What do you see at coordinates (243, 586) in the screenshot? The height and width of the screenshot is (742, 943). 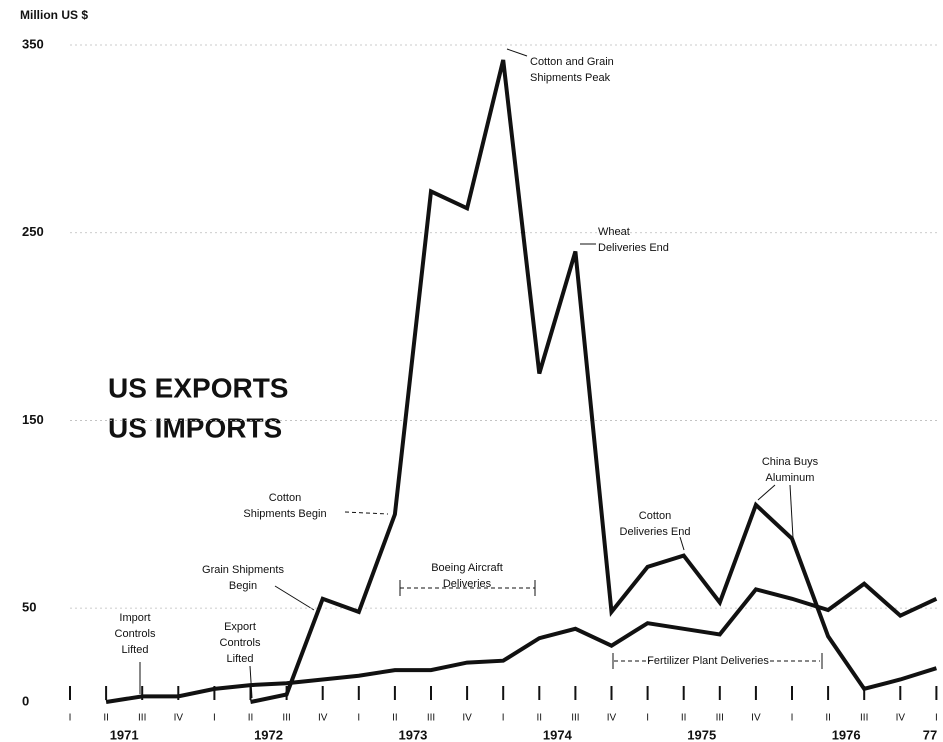 I see `annotation: Begin` at bounding box center [243, 586].